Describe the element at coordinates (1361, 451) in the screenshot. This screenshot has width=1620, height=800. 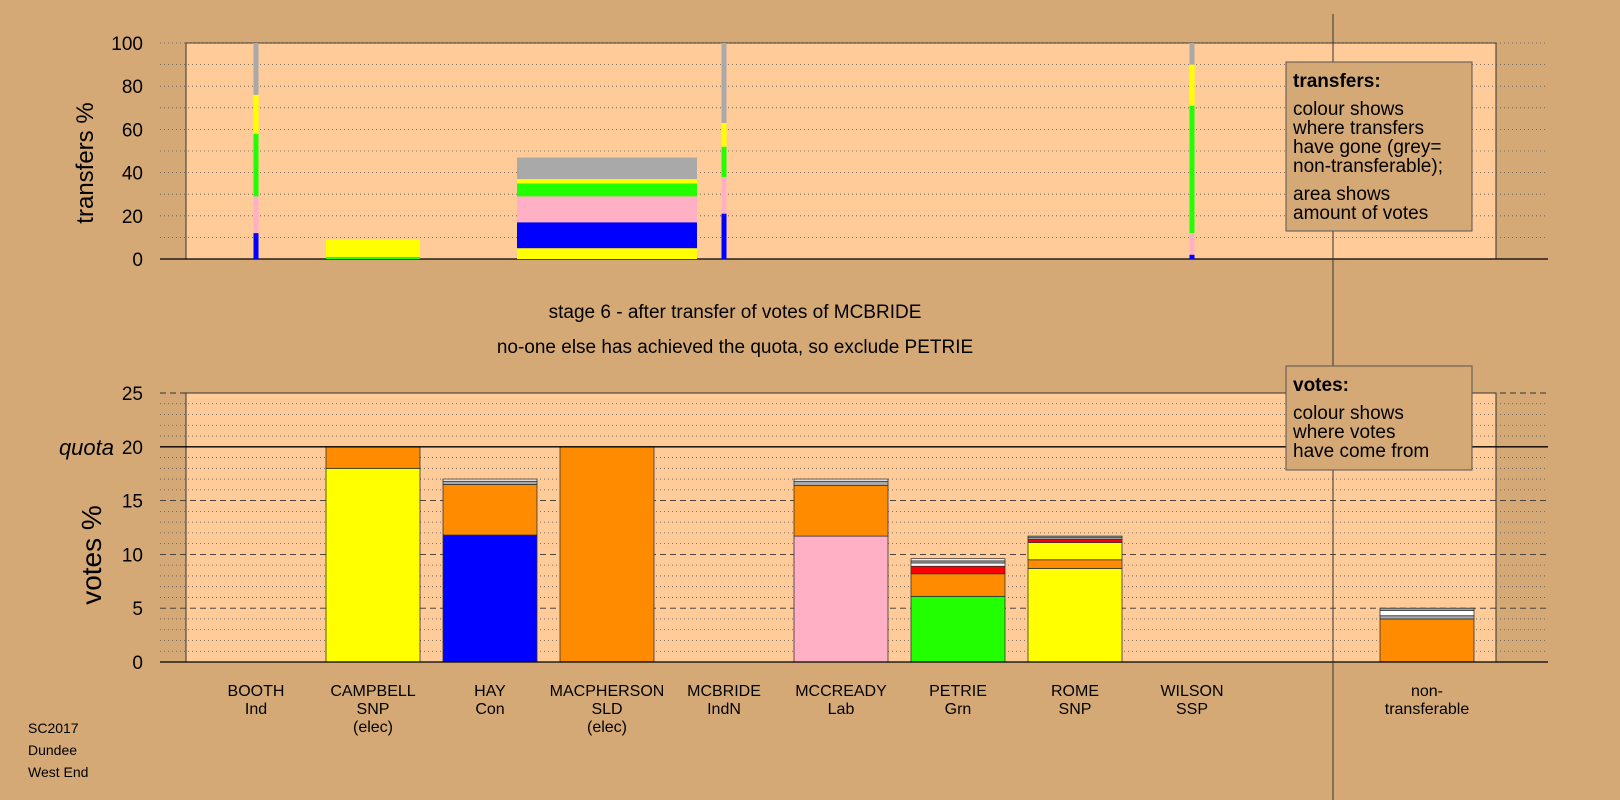
I see `legend-votes-line: have come from` at that location.